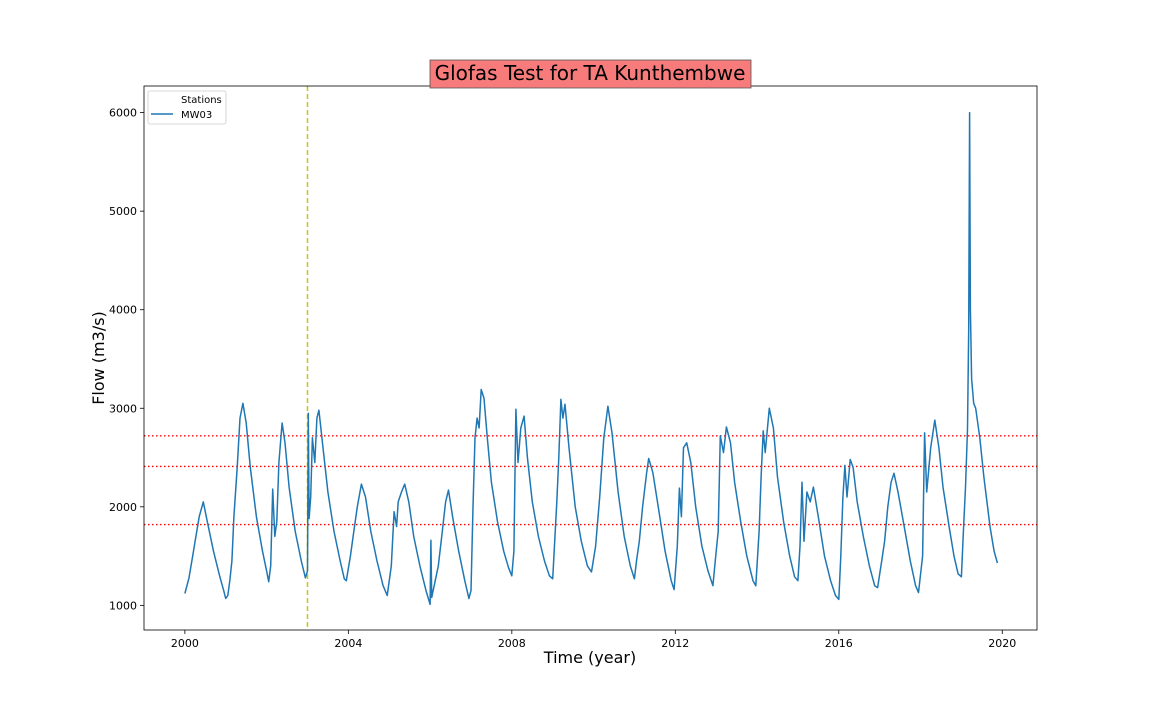  Describe the element at coordinates (196, 115) in the screenshot. I see `legend-entry-mw03: MW03` at that location.